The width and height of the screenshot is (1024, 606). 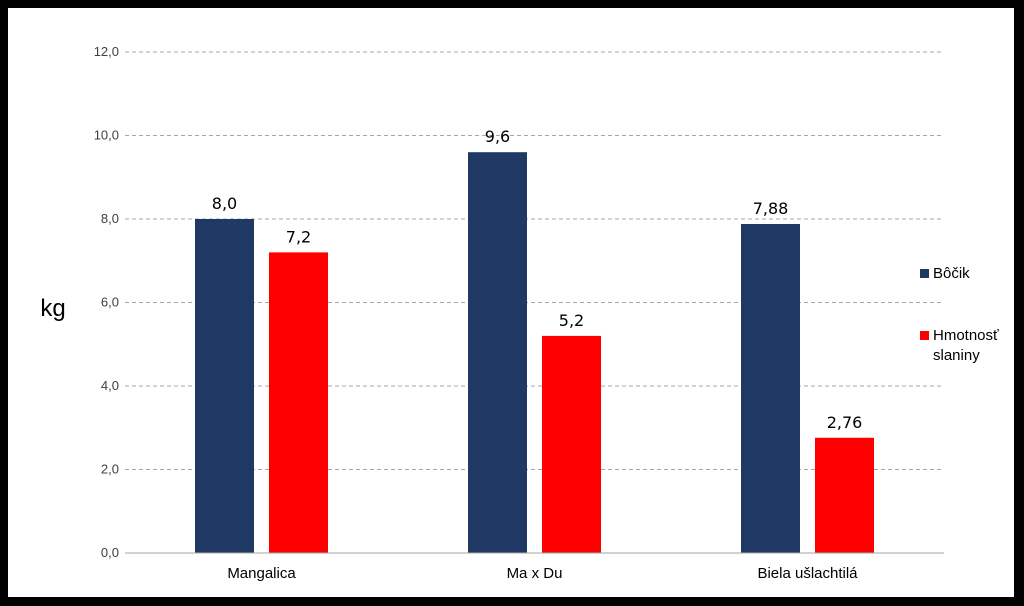 I want to click on y-tick-label: 6,0, so click(x=110, y=302).